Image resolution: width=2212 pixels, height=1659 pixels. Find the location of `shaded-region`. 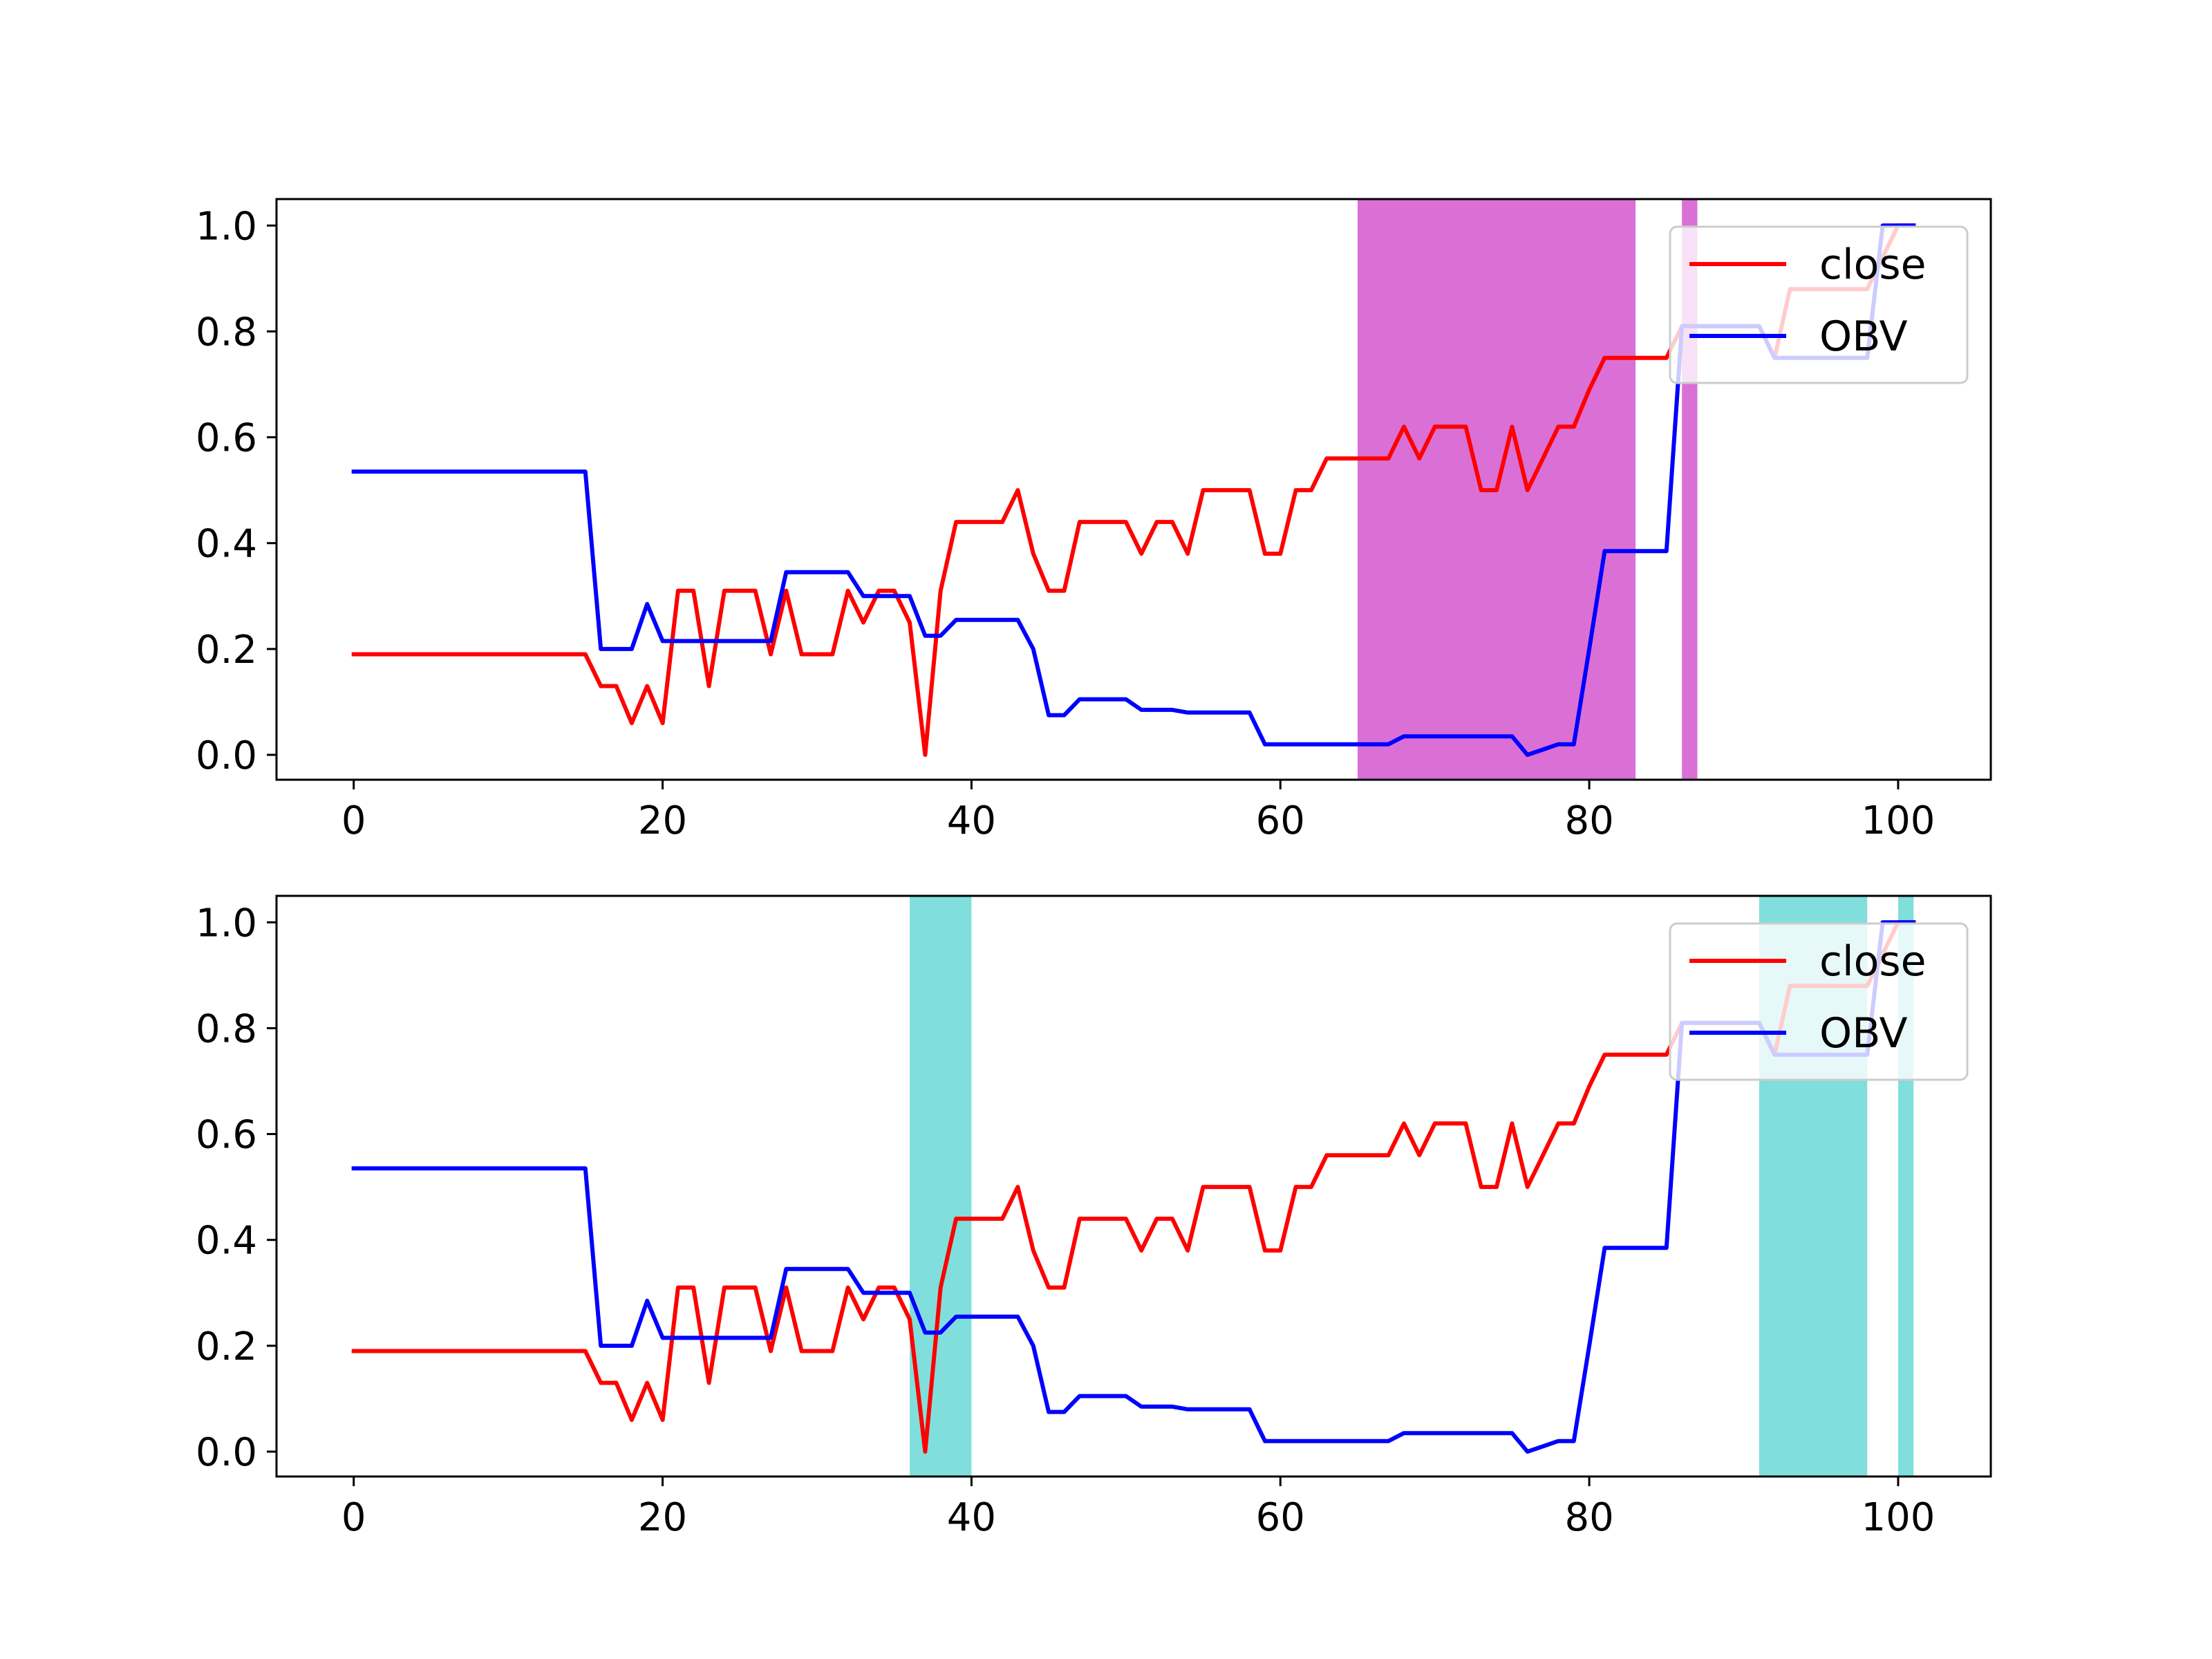

shaded-region is located at coordinates (941, 1186).